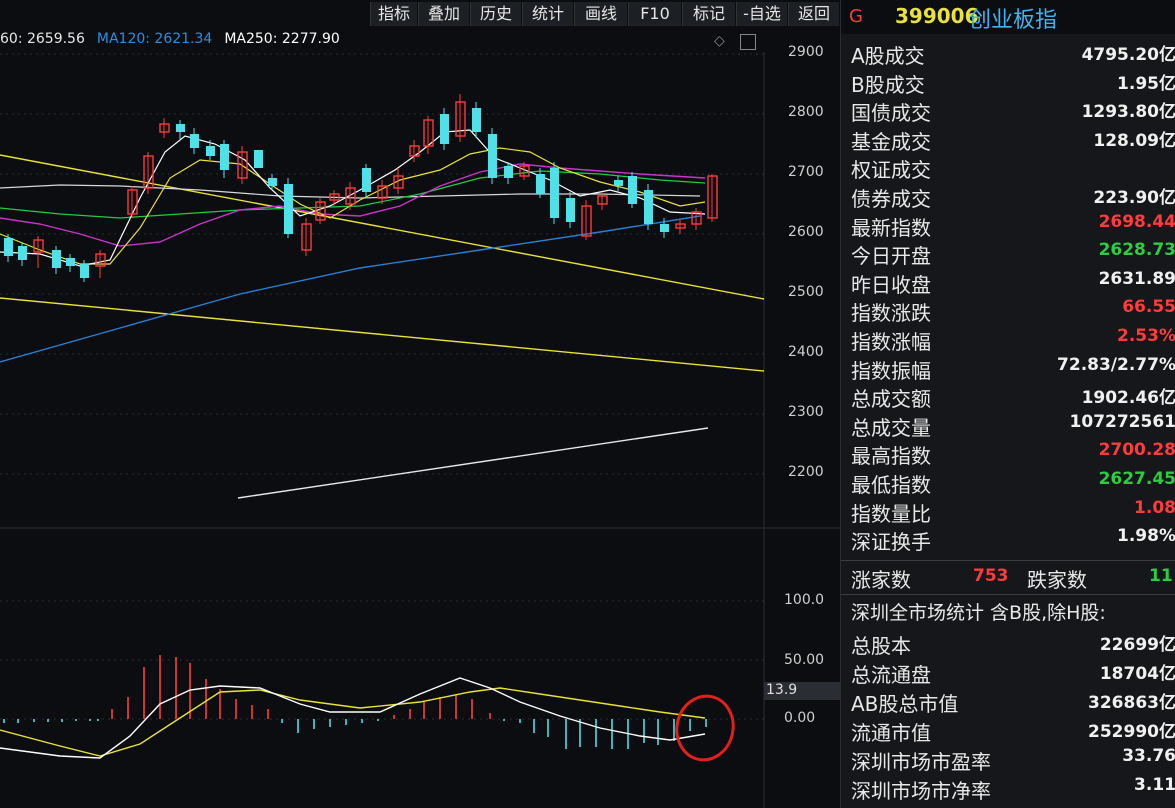 Image resolution: width=1175 pixels, height=808 pixels. Describe the element at coordinates (1136, 450) in the screenshot. I see `quote-row-value: 2700.28` at that location.